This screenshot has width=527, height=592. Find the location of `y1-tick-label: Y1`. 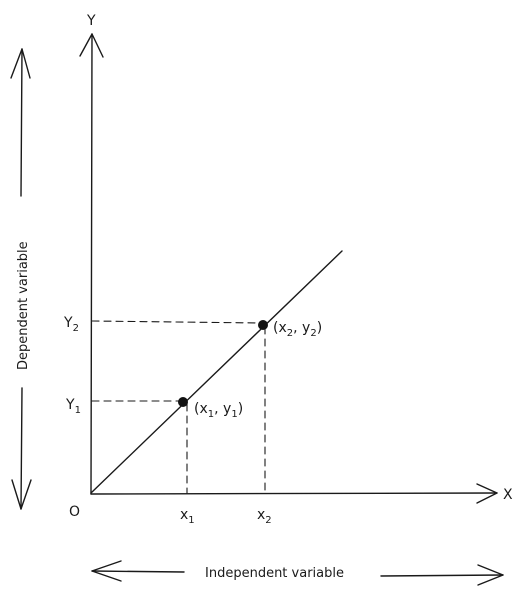

y1-tick-label: Y1 is located at coordinates (73, 406).